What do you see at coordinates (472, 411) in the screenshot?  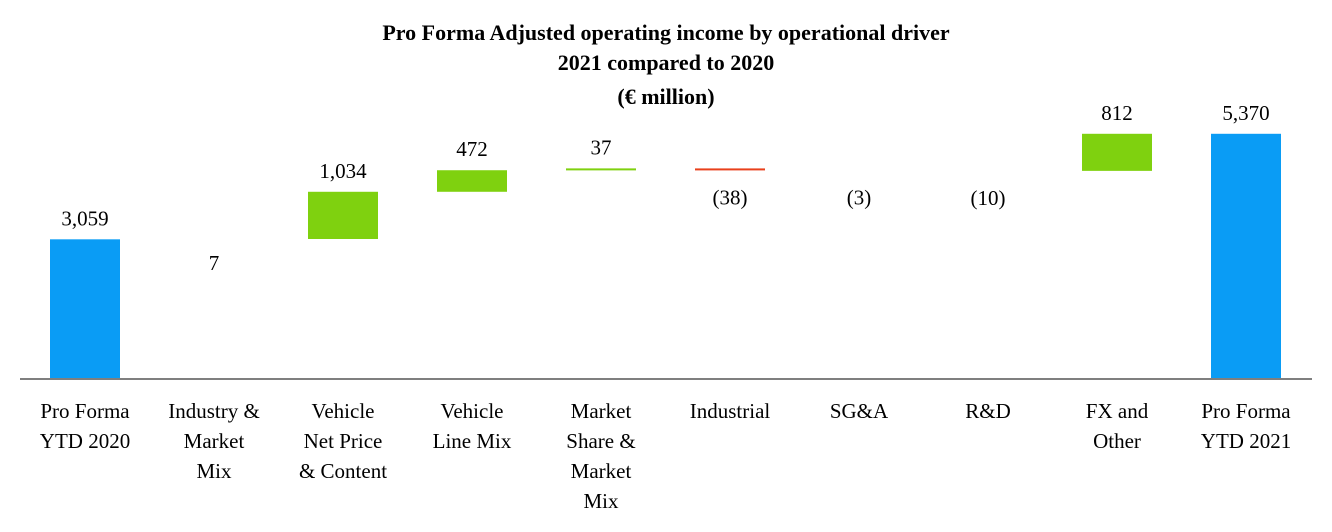 I see `x-tick-label-4-line-1: Vehicle` at bounding box center [472, 411].